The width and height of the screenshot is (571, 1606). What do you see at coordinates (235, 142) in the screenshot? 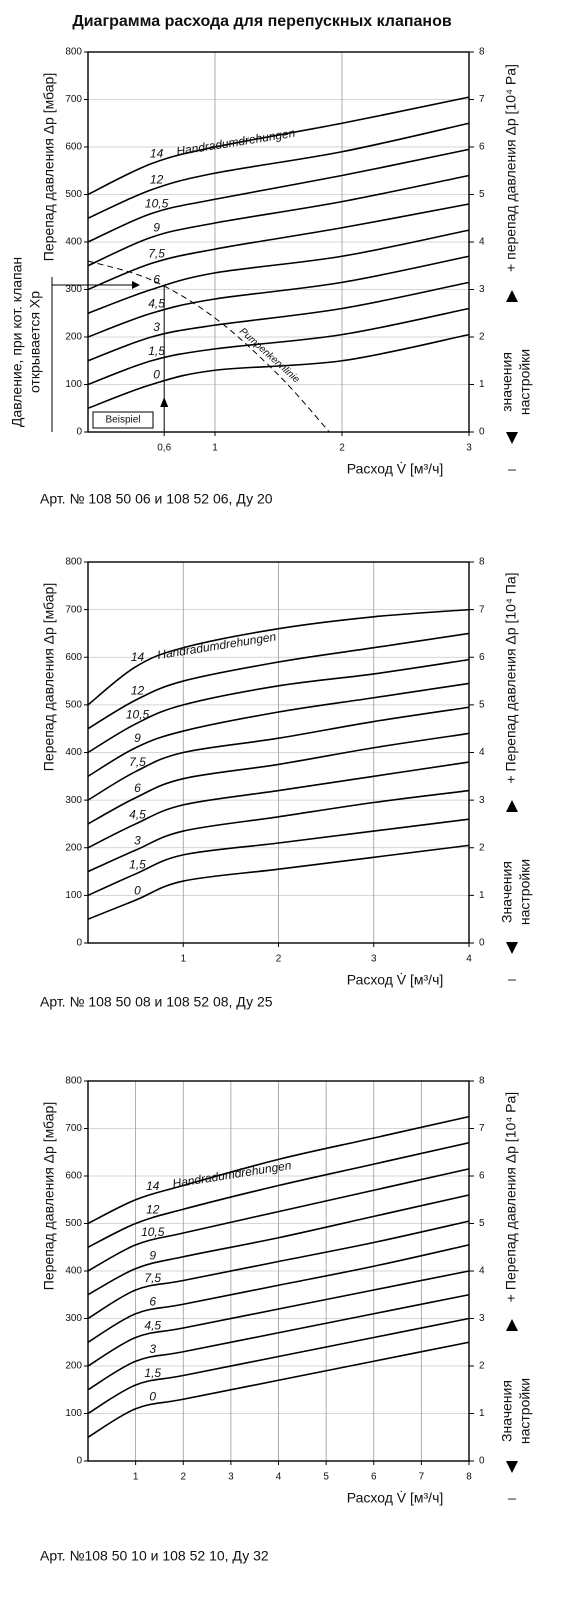
I see `curve-note: Handradumdrehungen` at bounding box center [235, 142].